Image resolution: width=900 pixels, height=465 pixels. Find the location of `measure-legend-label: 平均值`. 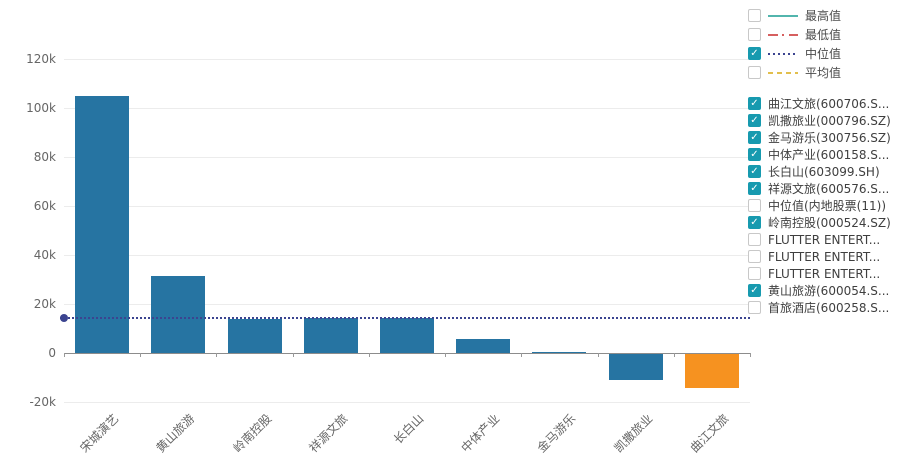

measure-legend-label: 平均值 is located at coordinates (823, 73).